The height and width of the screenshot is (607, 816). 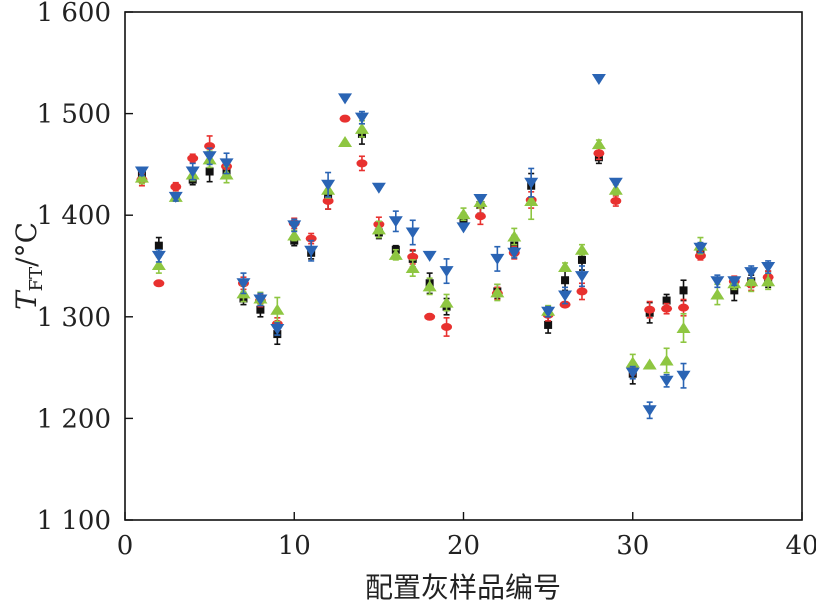 What do you see at coordinates (463, 546) in the screenshot?
I see `x-tick-label: 20` at bounding box center [463, 546].